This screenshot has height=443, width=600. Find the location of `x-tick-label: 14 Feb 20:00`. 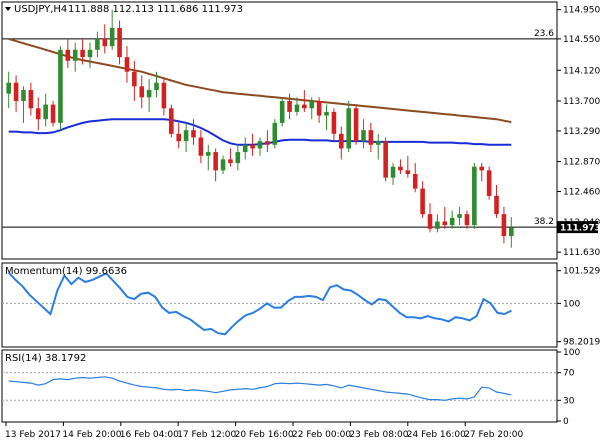

x-tick-label: 14 Feb 20:00 is located at coordinates (91, 435).